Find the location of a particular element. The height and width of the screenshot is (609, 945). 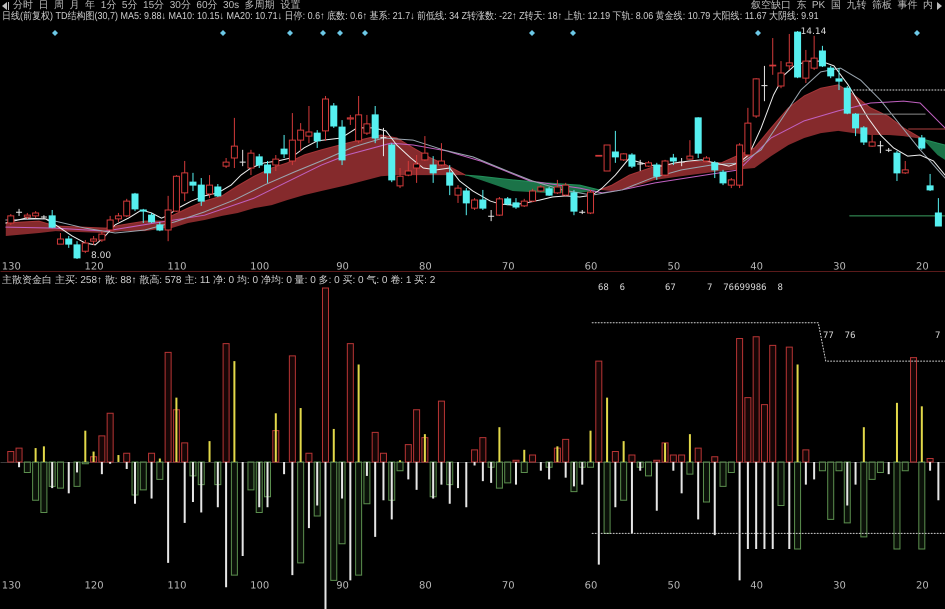

annotation: 68 6 is located at coordinates (612, 288).